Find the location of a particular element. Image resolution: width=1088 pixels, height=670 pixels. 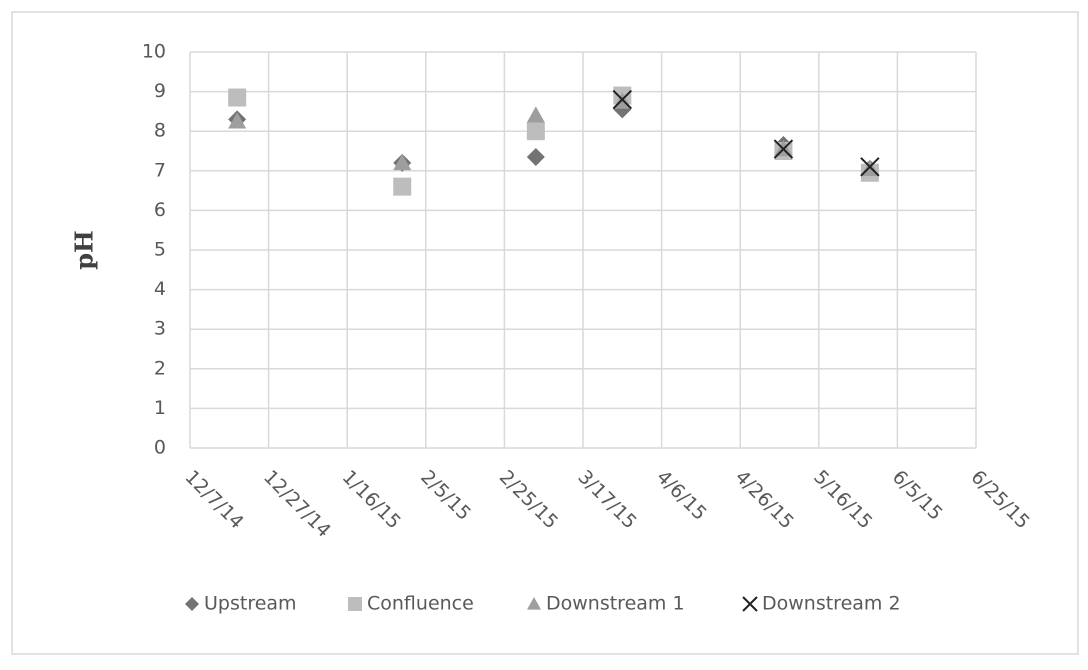

y-tick-label: 10 is located at coordinates (154, 52).